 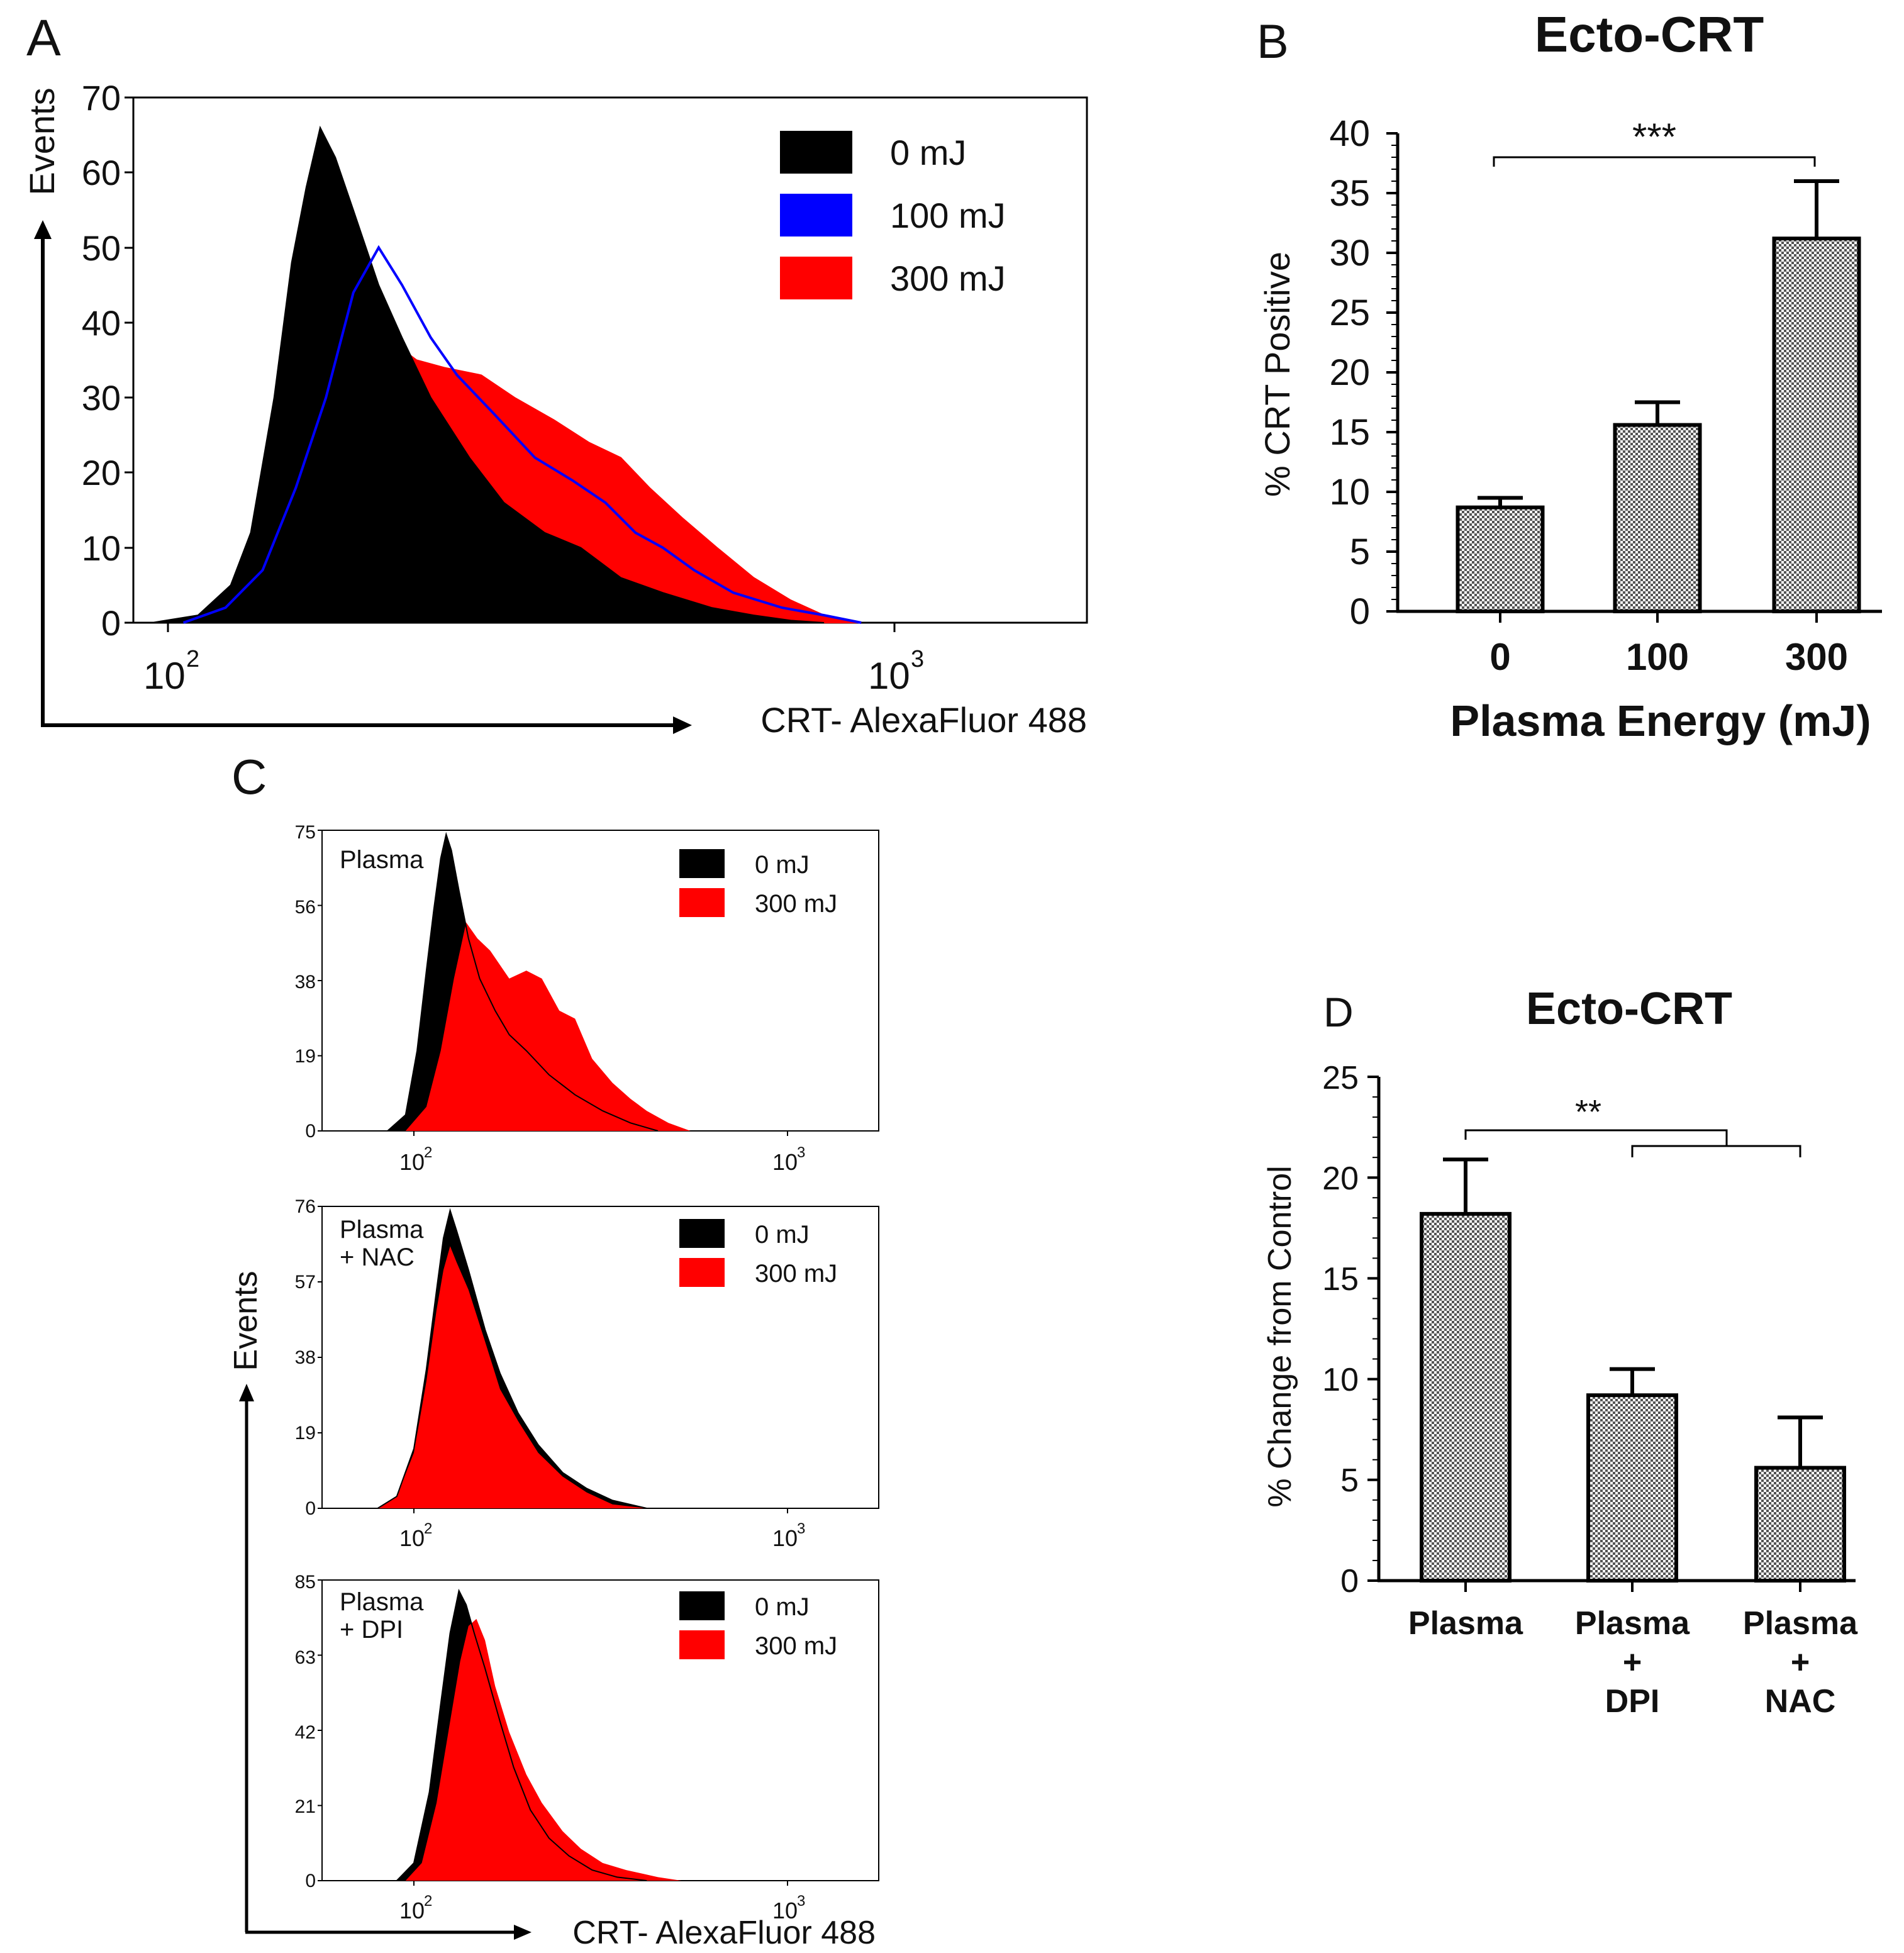 I want to click on legend-label-100mj: 100 mJ, so click(x=948, y=216).